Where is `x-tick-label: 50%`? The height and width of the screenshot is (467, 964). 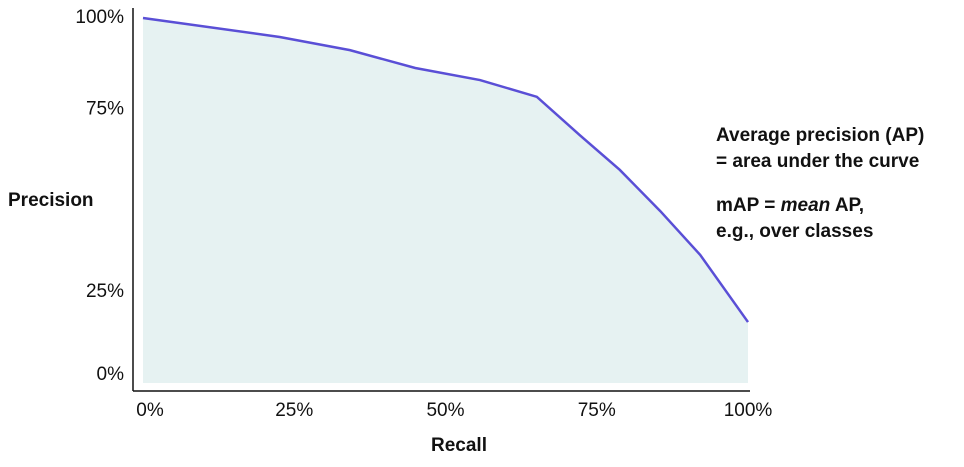 x-tick-label: 50% is located at coordinates (445, 410).